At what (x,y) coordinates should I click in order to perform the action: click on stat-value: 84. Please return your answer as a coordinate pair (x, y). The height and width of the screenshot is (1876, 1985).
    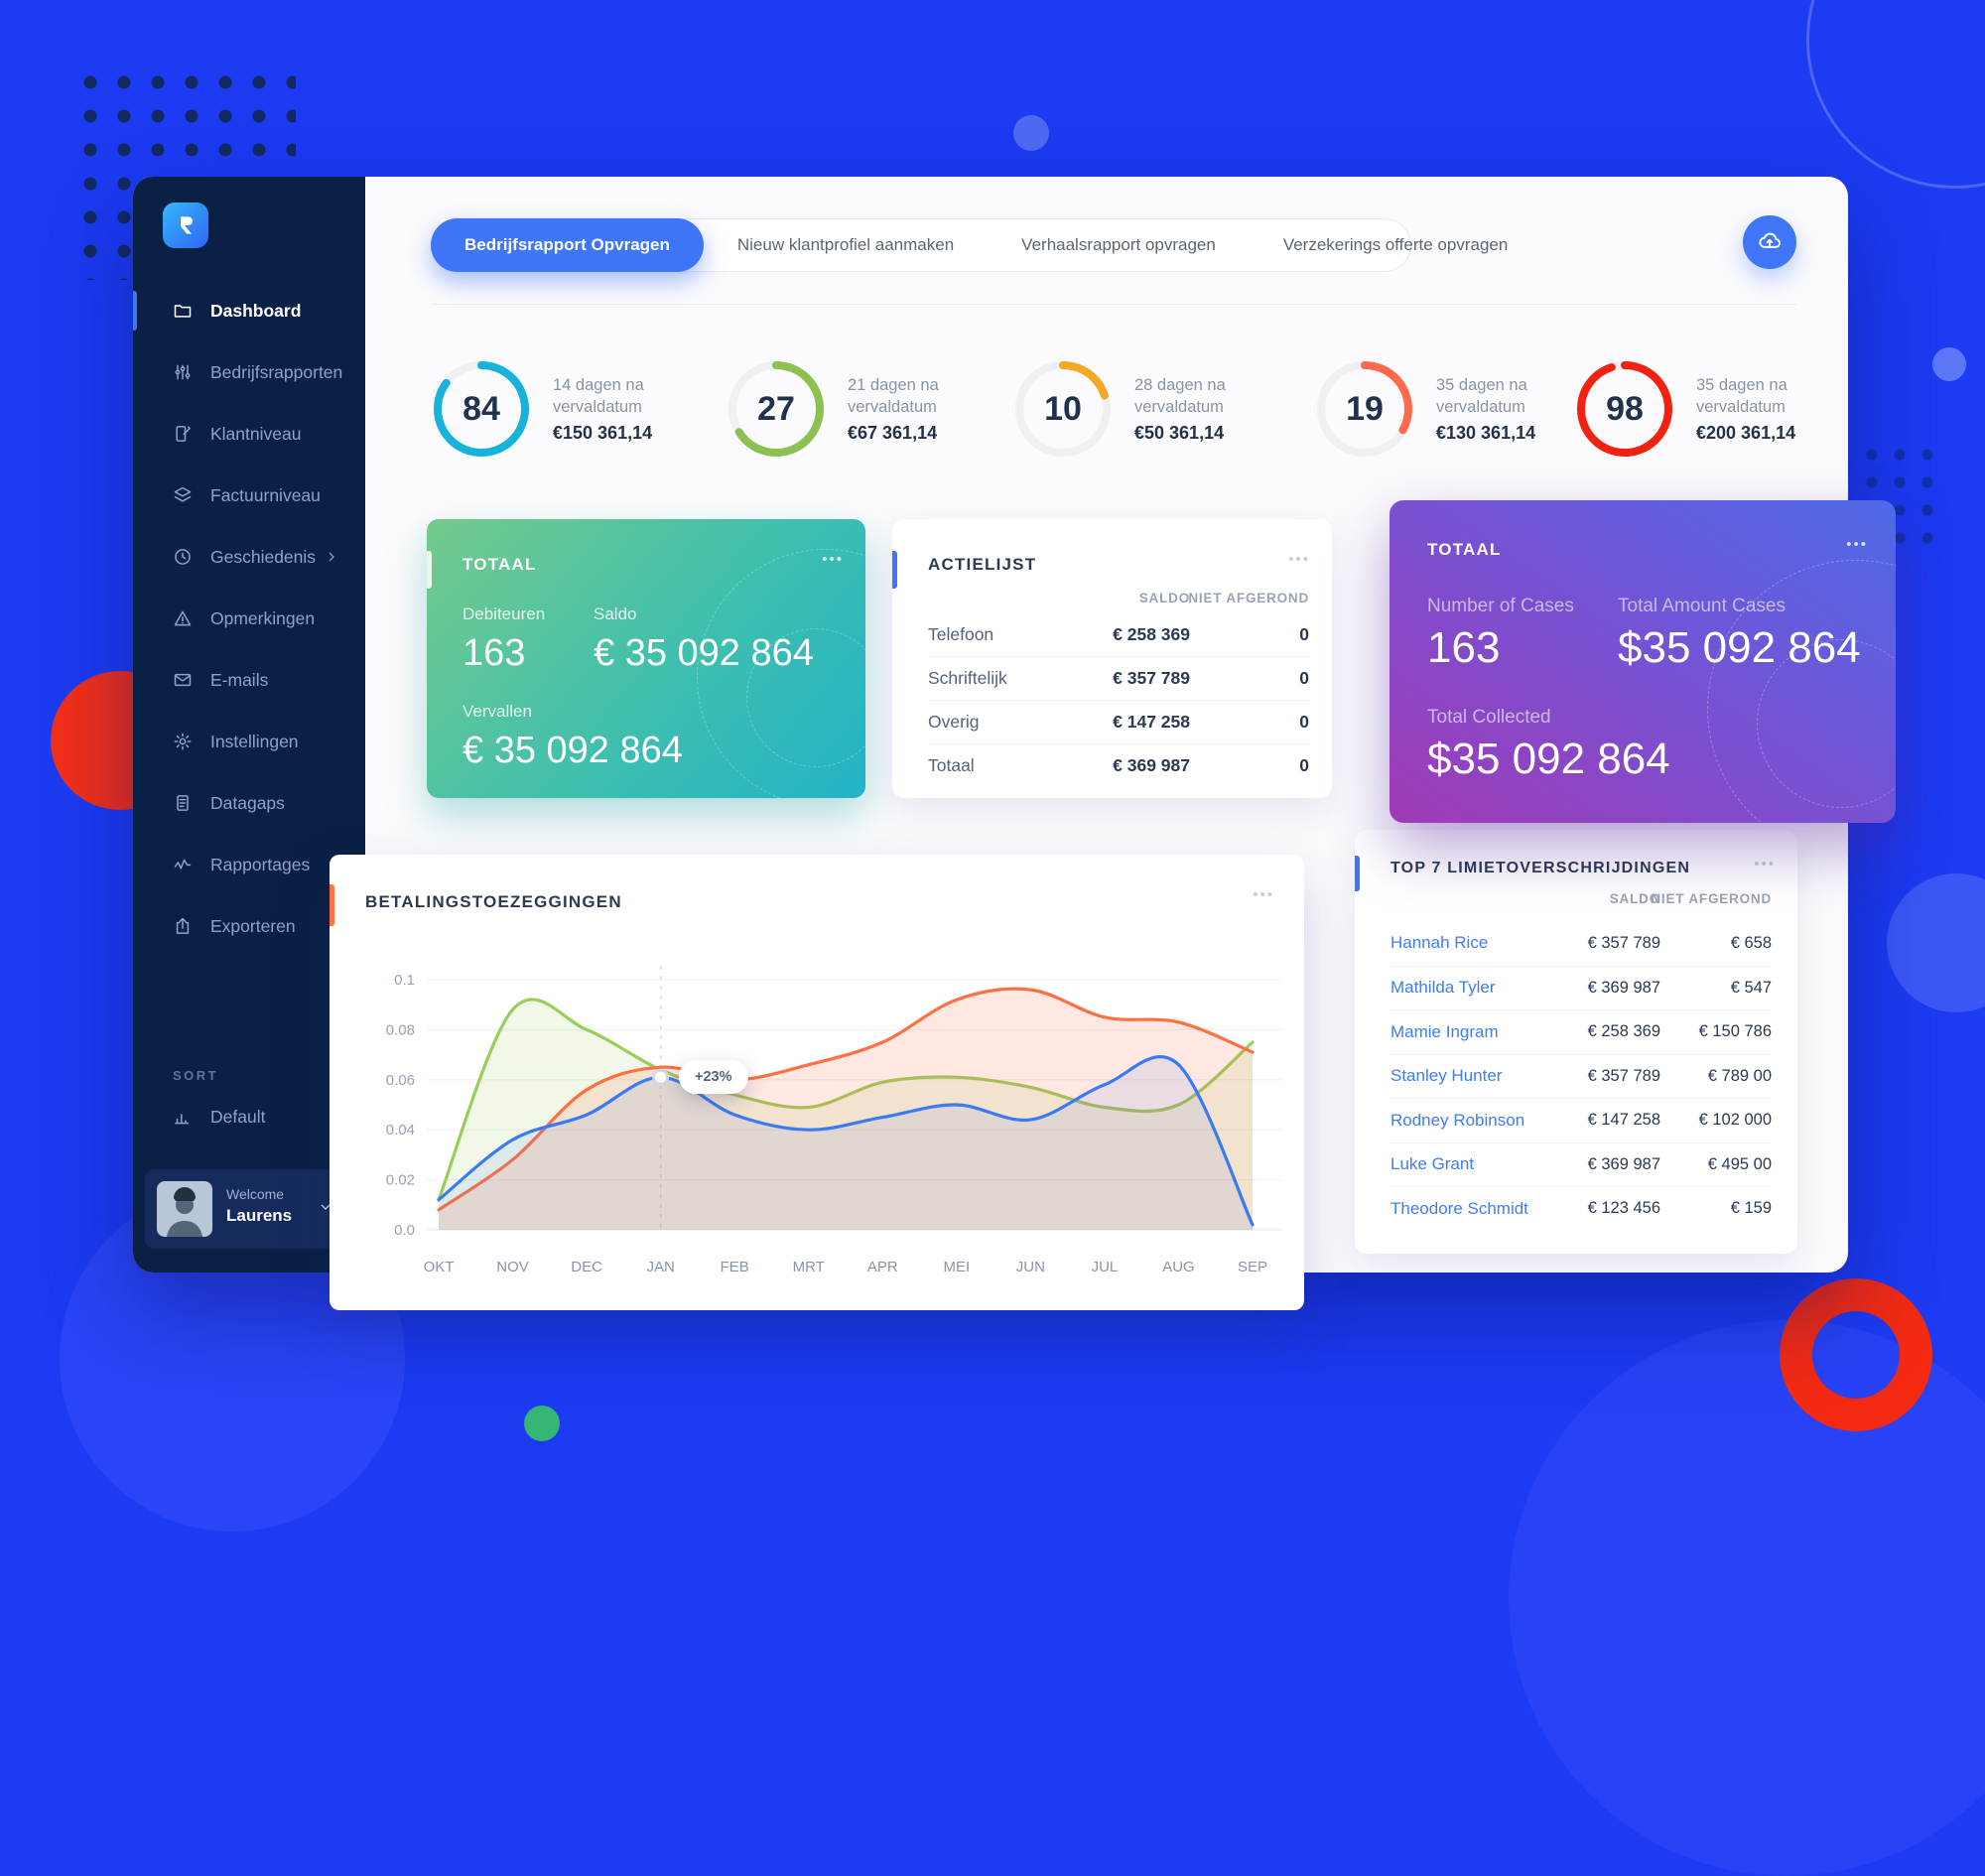
    Looking at the image, I should click on (481, 408).